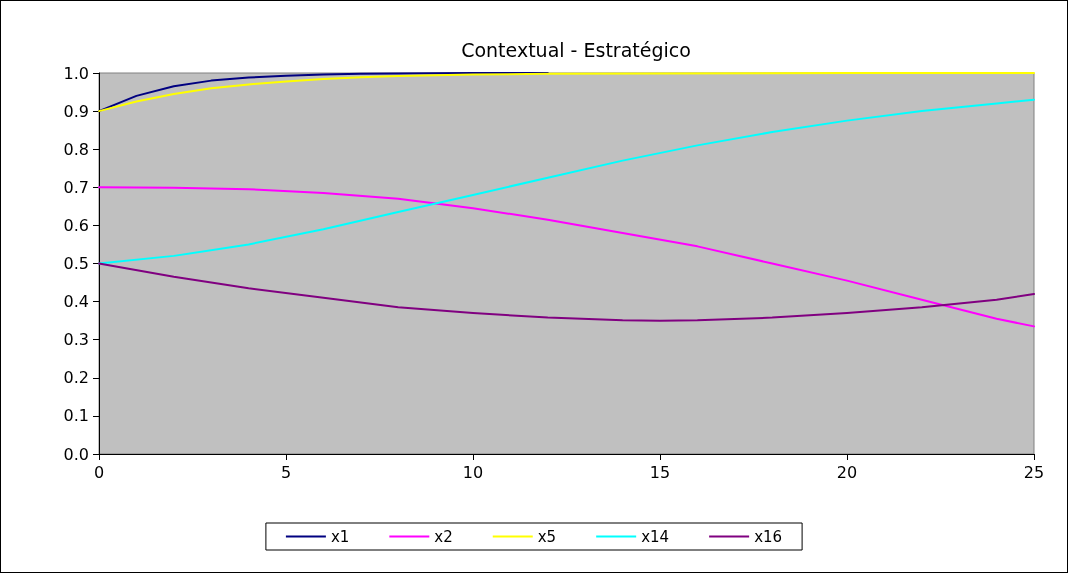 The image size is (1068, 573). I want to click on x-tick-label: 20, so click(847, 472).